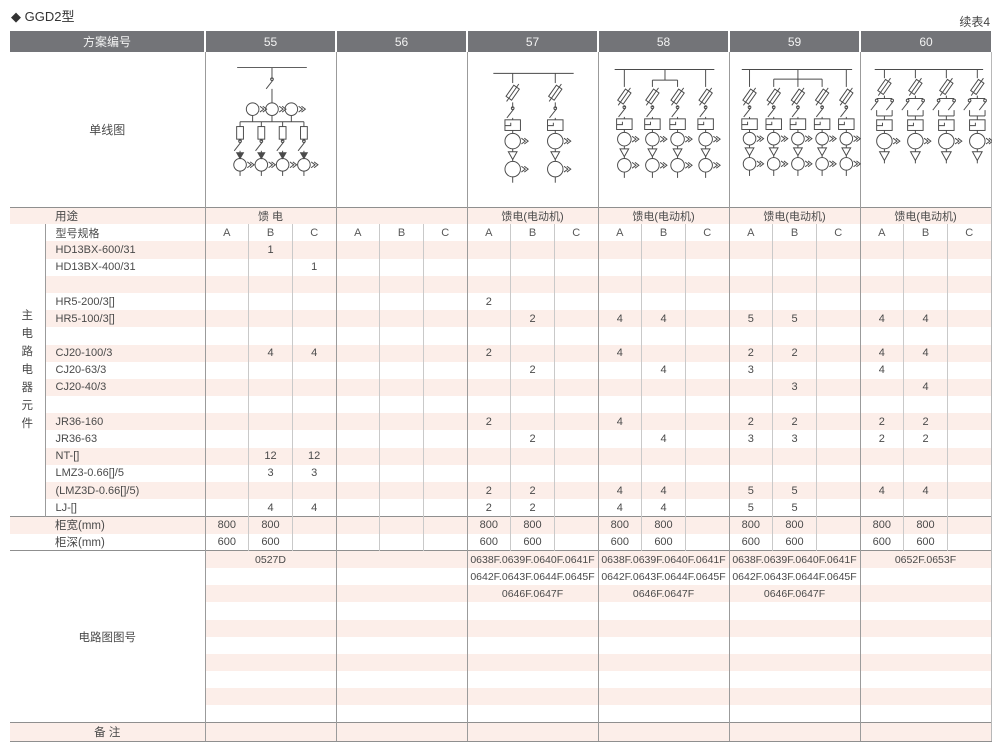 This screenshot has width=995, height=745. Describe the element at coordinates (27, 370) in the screenshot. I see `side-label-main-circuit-components: 主电路电器元件` at that location.